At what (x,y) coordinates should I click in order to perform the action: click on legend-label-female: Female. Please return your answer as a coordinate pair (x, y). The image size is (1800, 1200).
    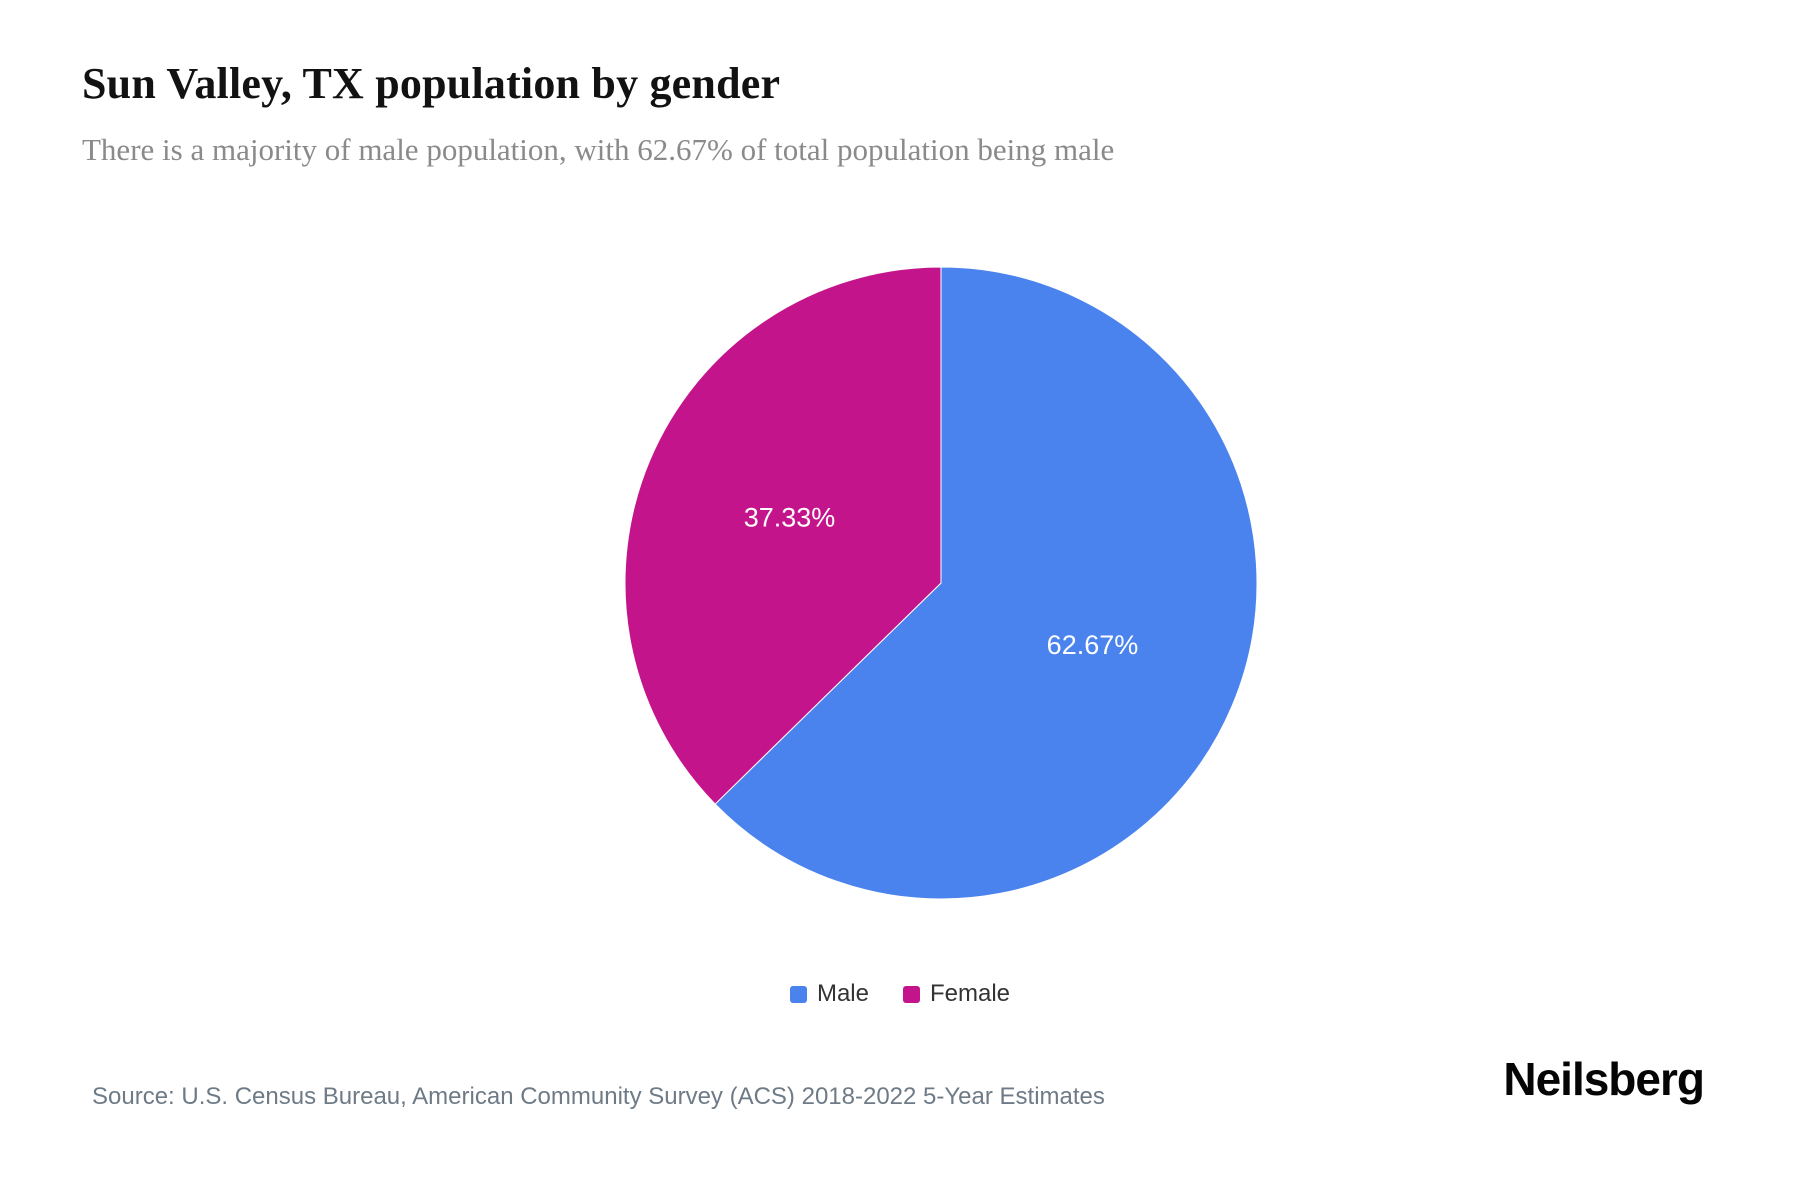
    Looking at the image, I should click on (970, 993).